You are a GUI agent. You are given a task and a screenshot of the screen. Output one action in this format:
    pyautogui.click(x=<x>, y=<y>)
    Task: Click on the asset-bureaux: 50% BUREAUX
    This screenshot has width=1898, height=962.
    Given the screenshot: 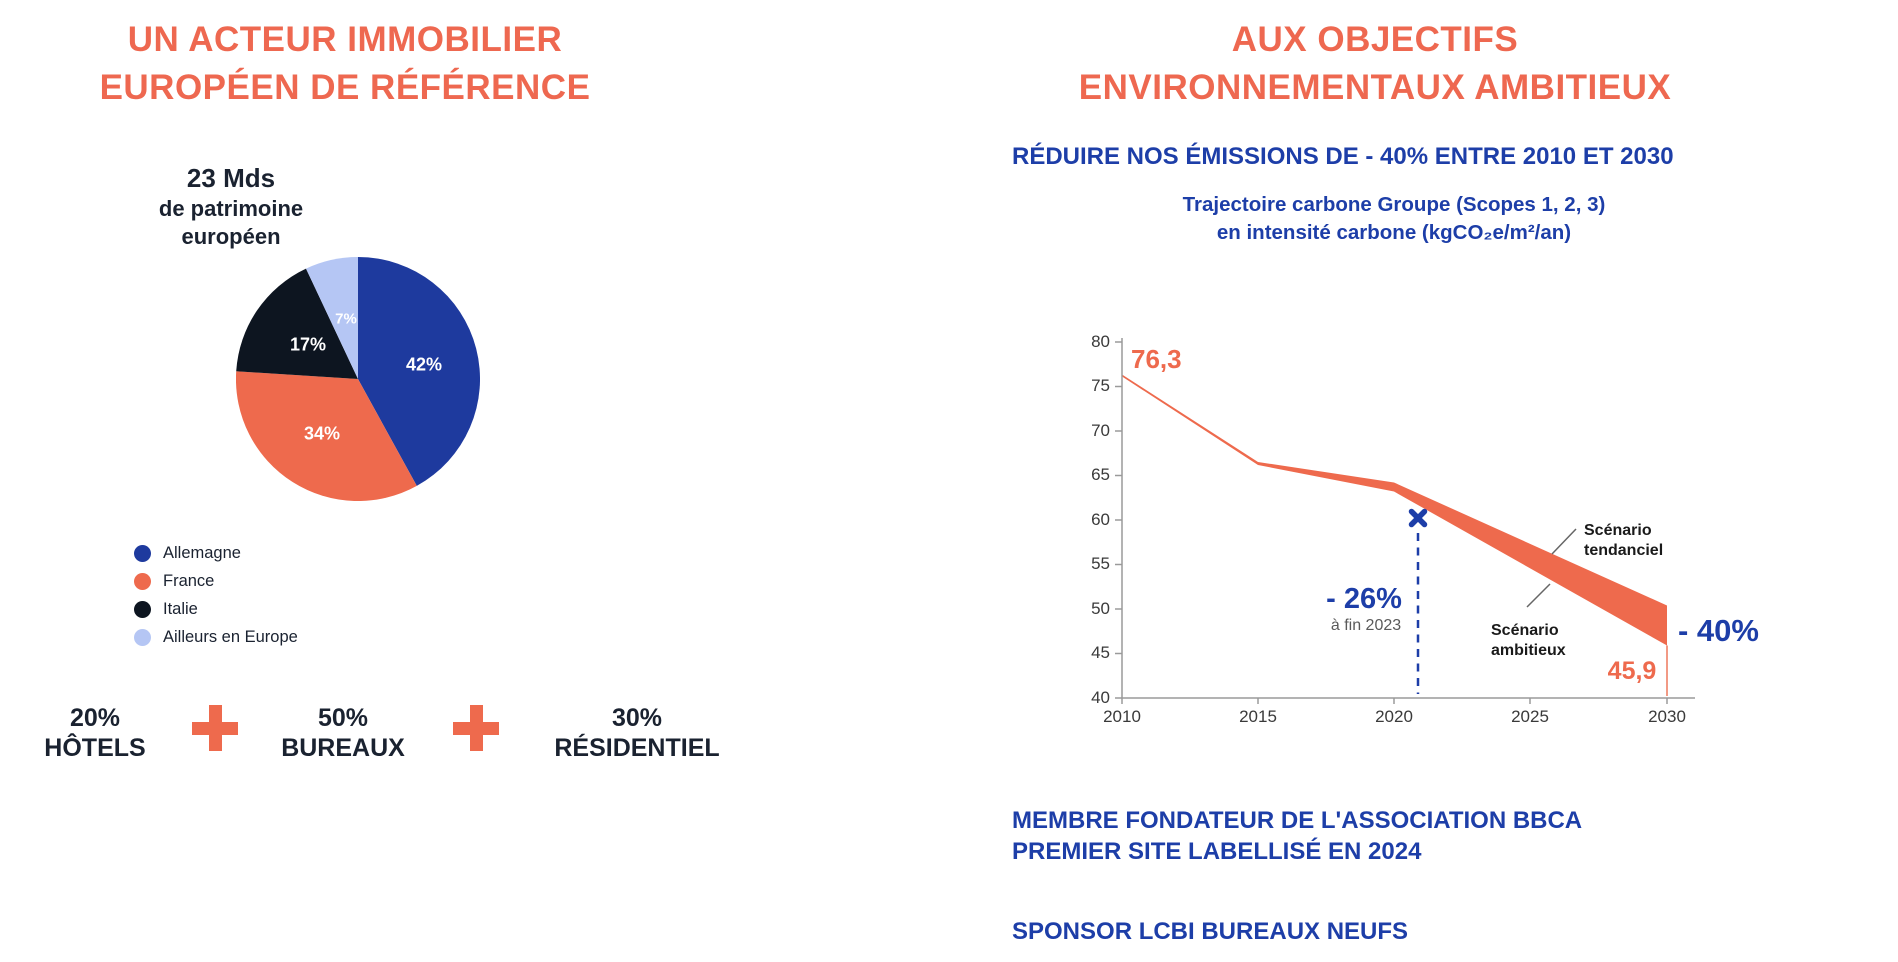 What is the action you would take?
    pyautogui.click(x=343, y=733)
    